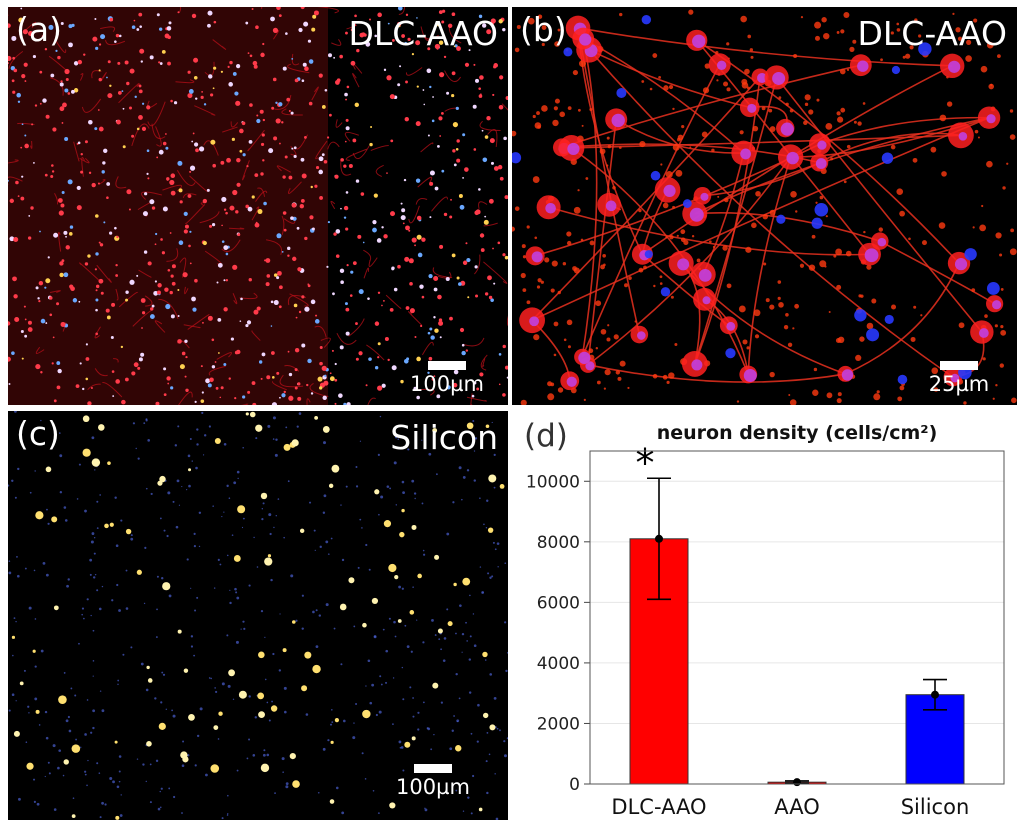  Describe the element at coordinates (796, 807) in the screenshot. I see `x-tick-label: AAO` at that location.